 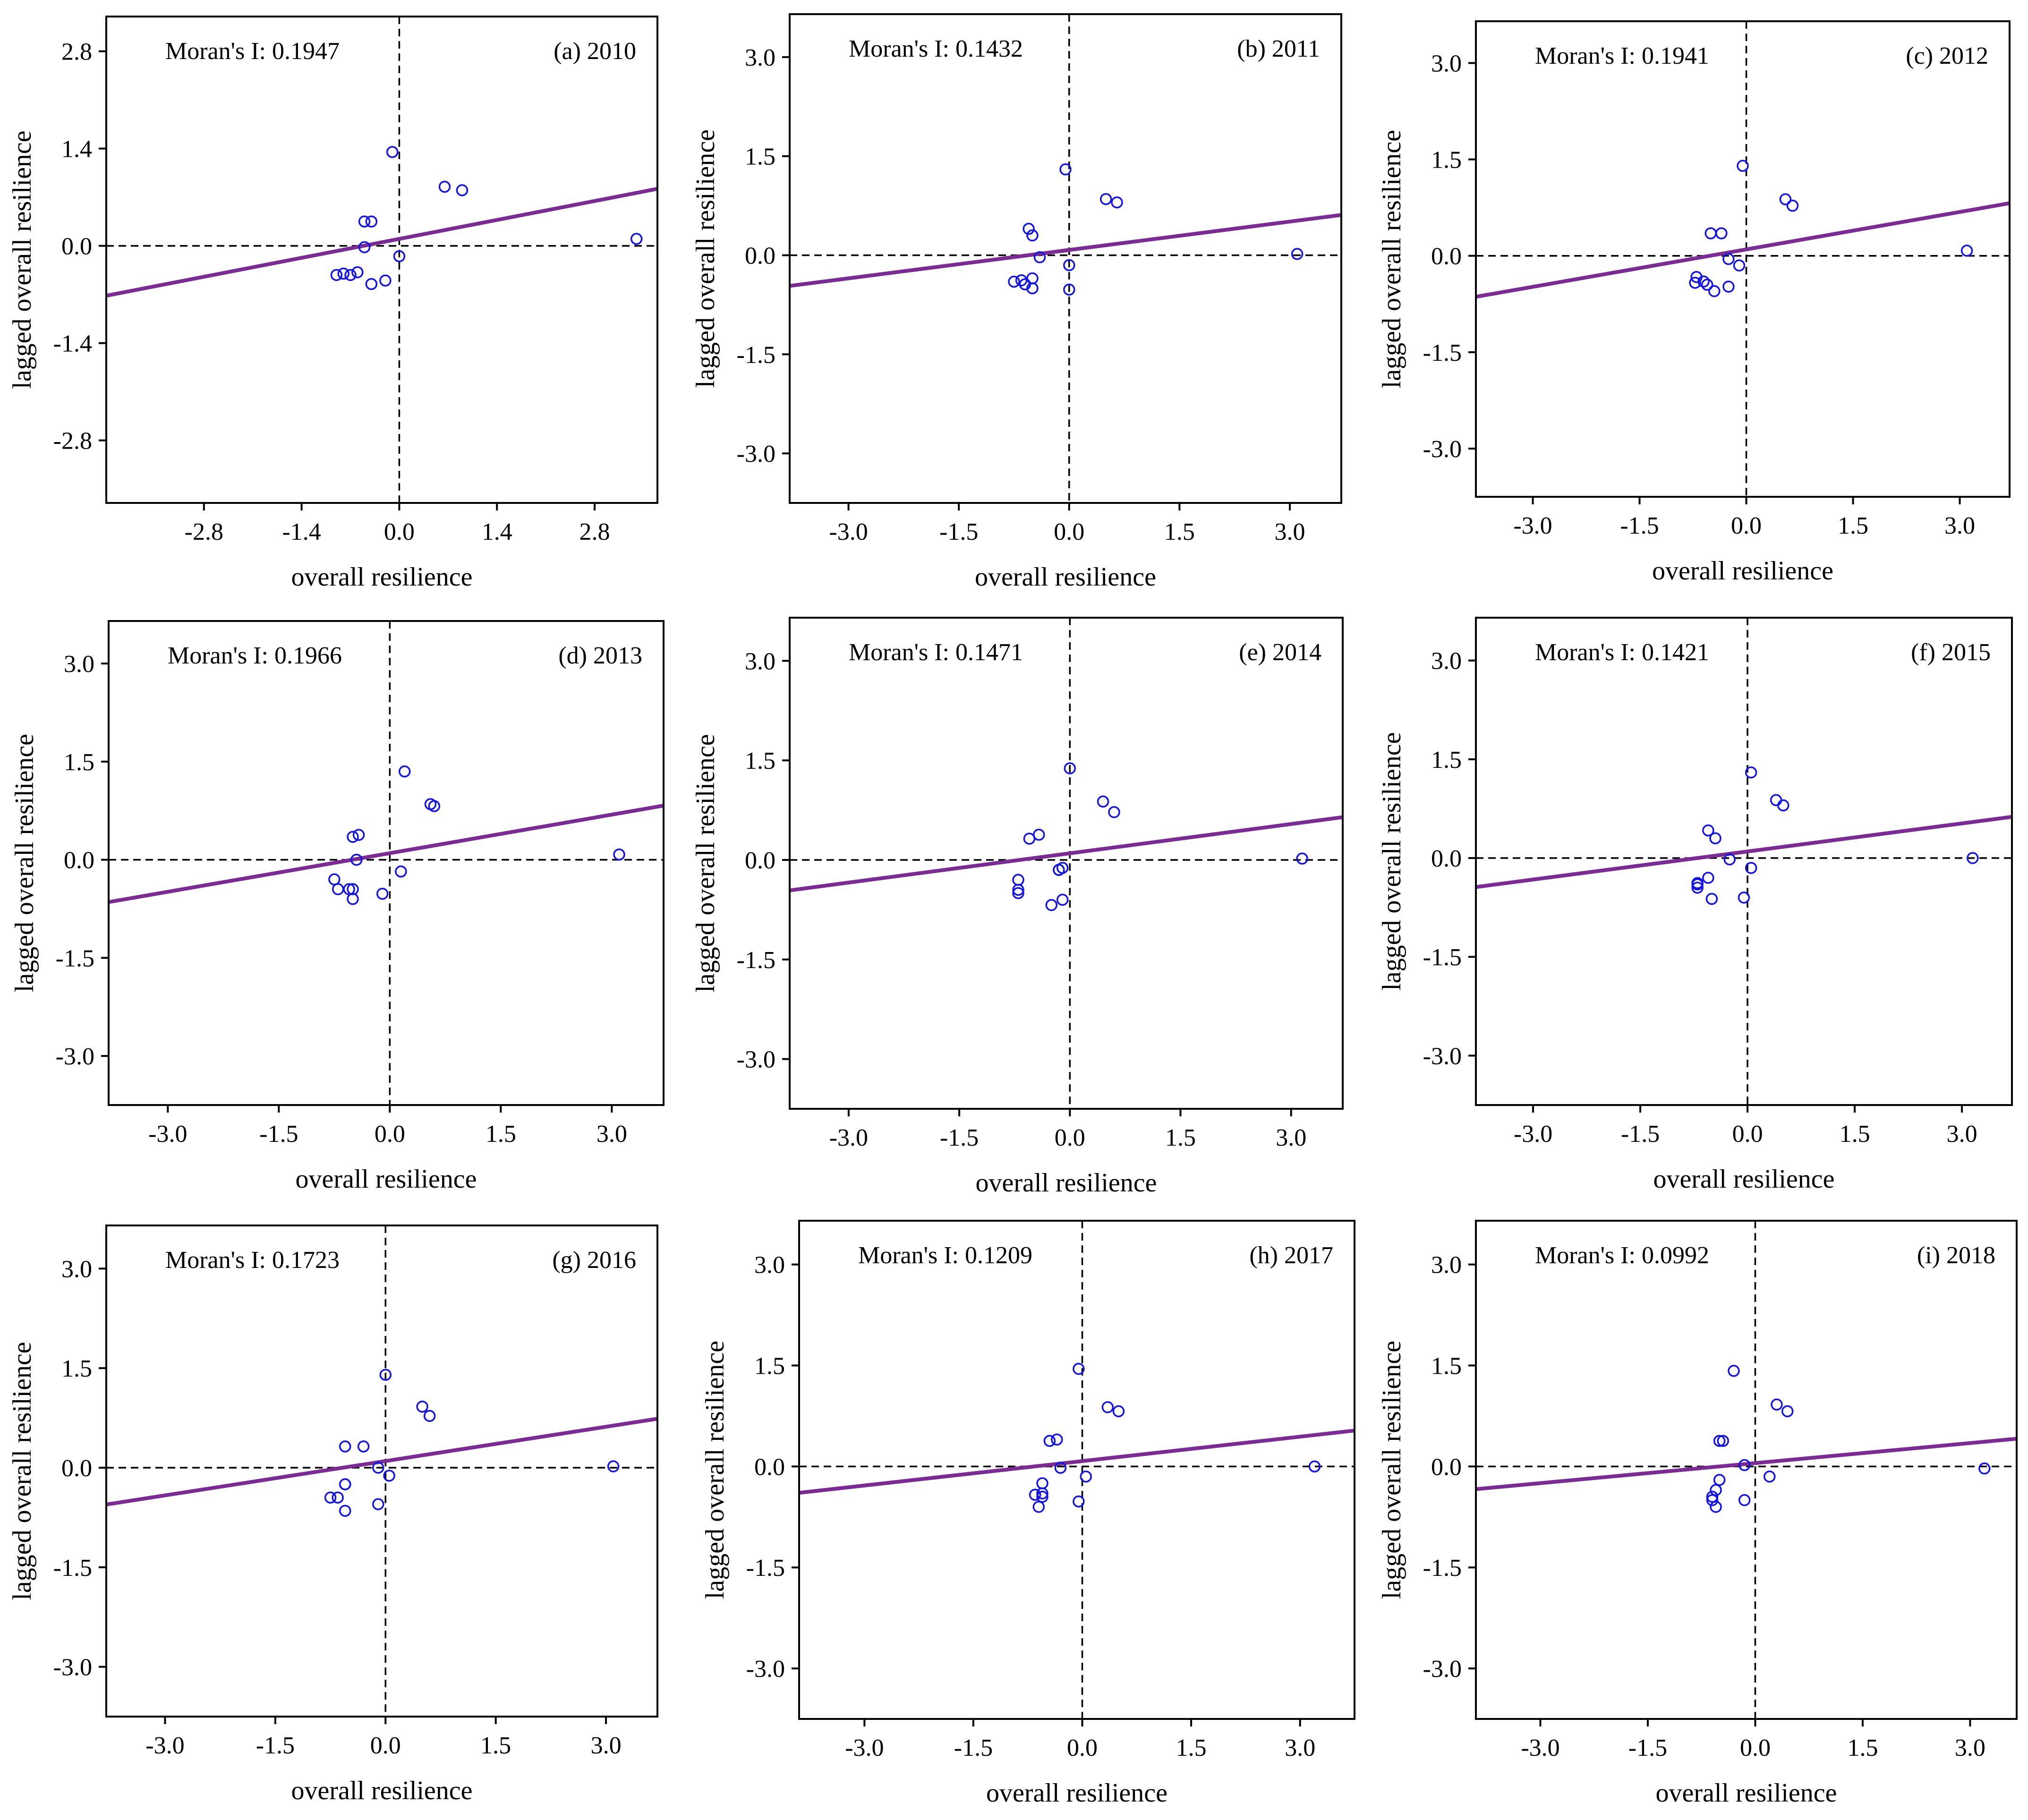 I want to click on x-tick-label: -1.5, so click(x=1647, y=1748).